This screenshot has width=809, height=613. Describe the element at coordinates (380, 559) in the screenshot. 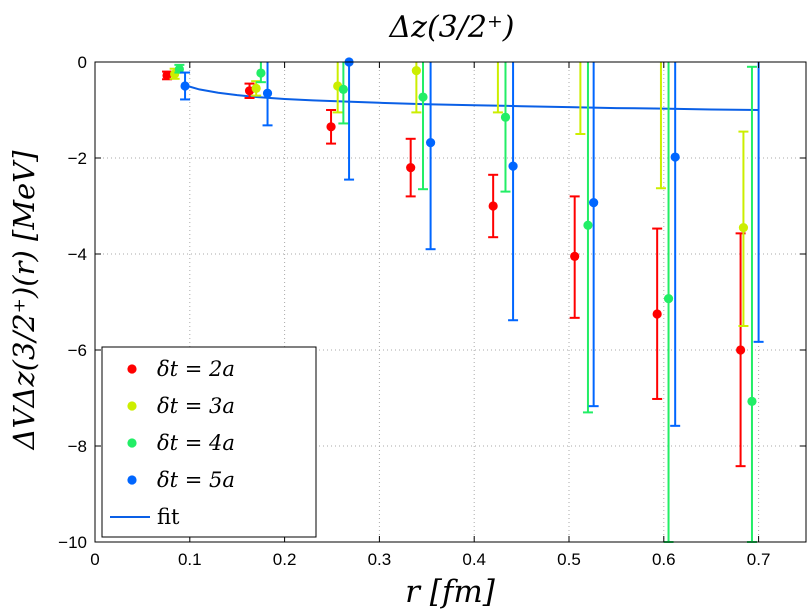

I see `x-tick-label: 0.3` at that location.